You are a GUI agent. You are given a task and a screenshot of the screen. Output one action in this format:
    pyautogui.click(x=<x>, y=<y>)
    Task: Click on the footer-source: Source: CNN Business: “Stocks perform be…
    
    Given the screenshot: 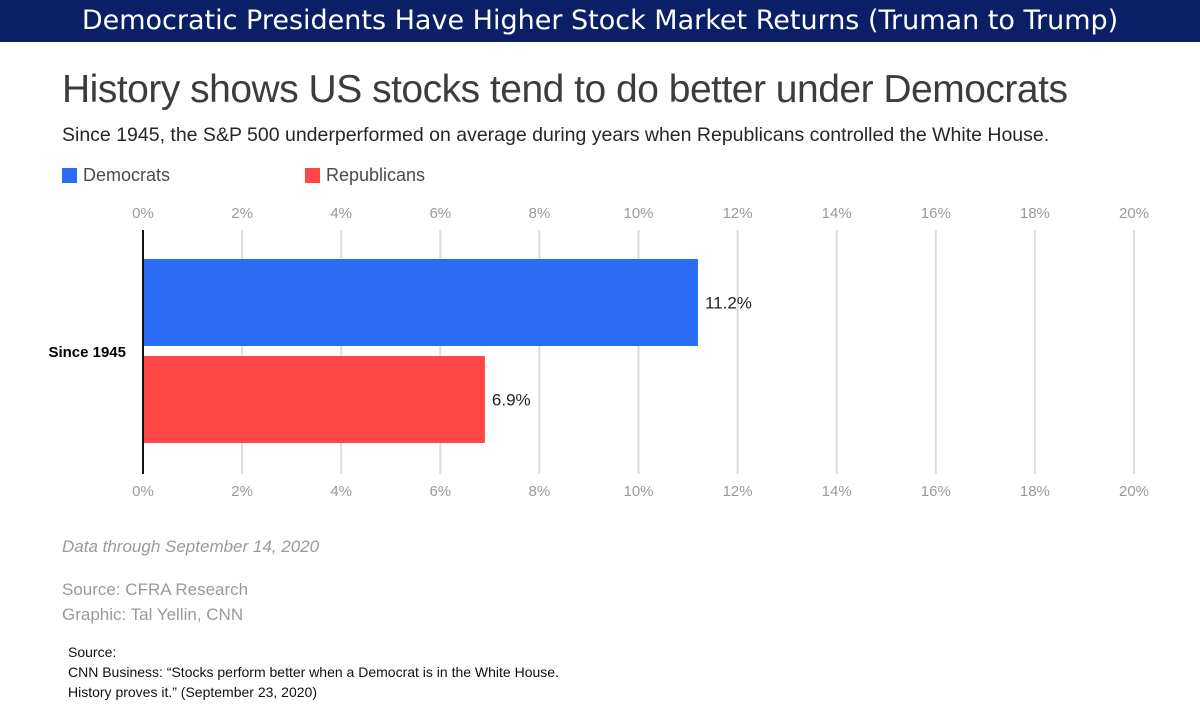 What is the action you would take?
    pyautogui.click(x=313, y=672)
    